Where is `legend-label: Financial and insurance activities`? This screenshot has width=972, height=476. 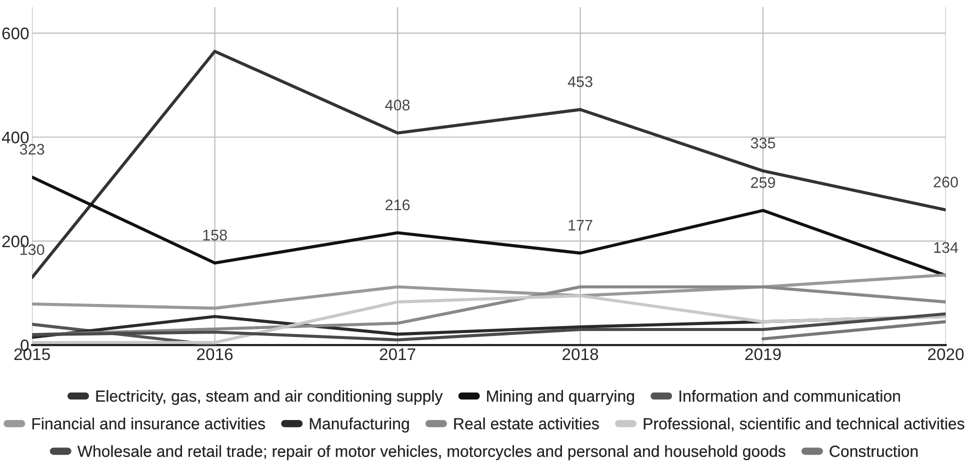 legend-label: Financial and insurance activities is located at coordinates (148, 424).